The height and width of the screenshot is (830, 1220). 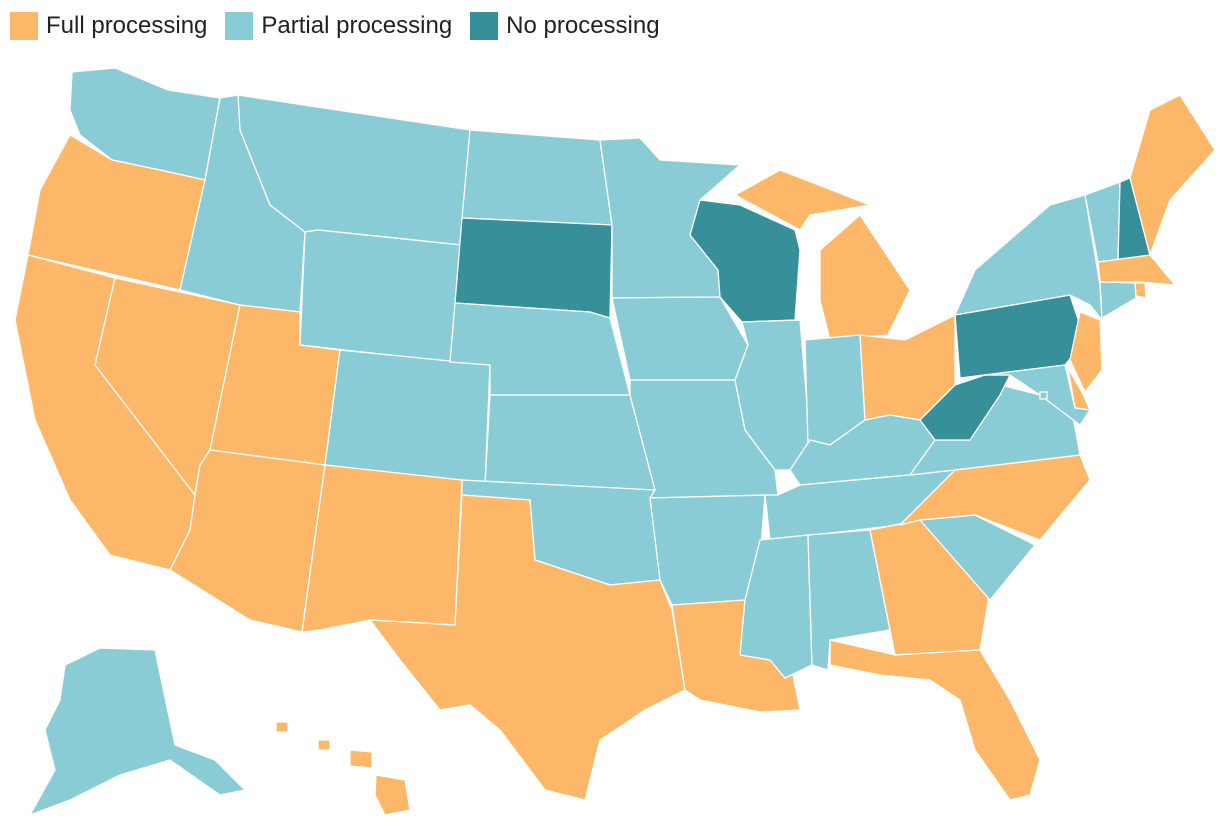 What do you see at coordinates (1037, 395) in the screenshot?
I see `state-maryland` at bounding box center [1037, 395].